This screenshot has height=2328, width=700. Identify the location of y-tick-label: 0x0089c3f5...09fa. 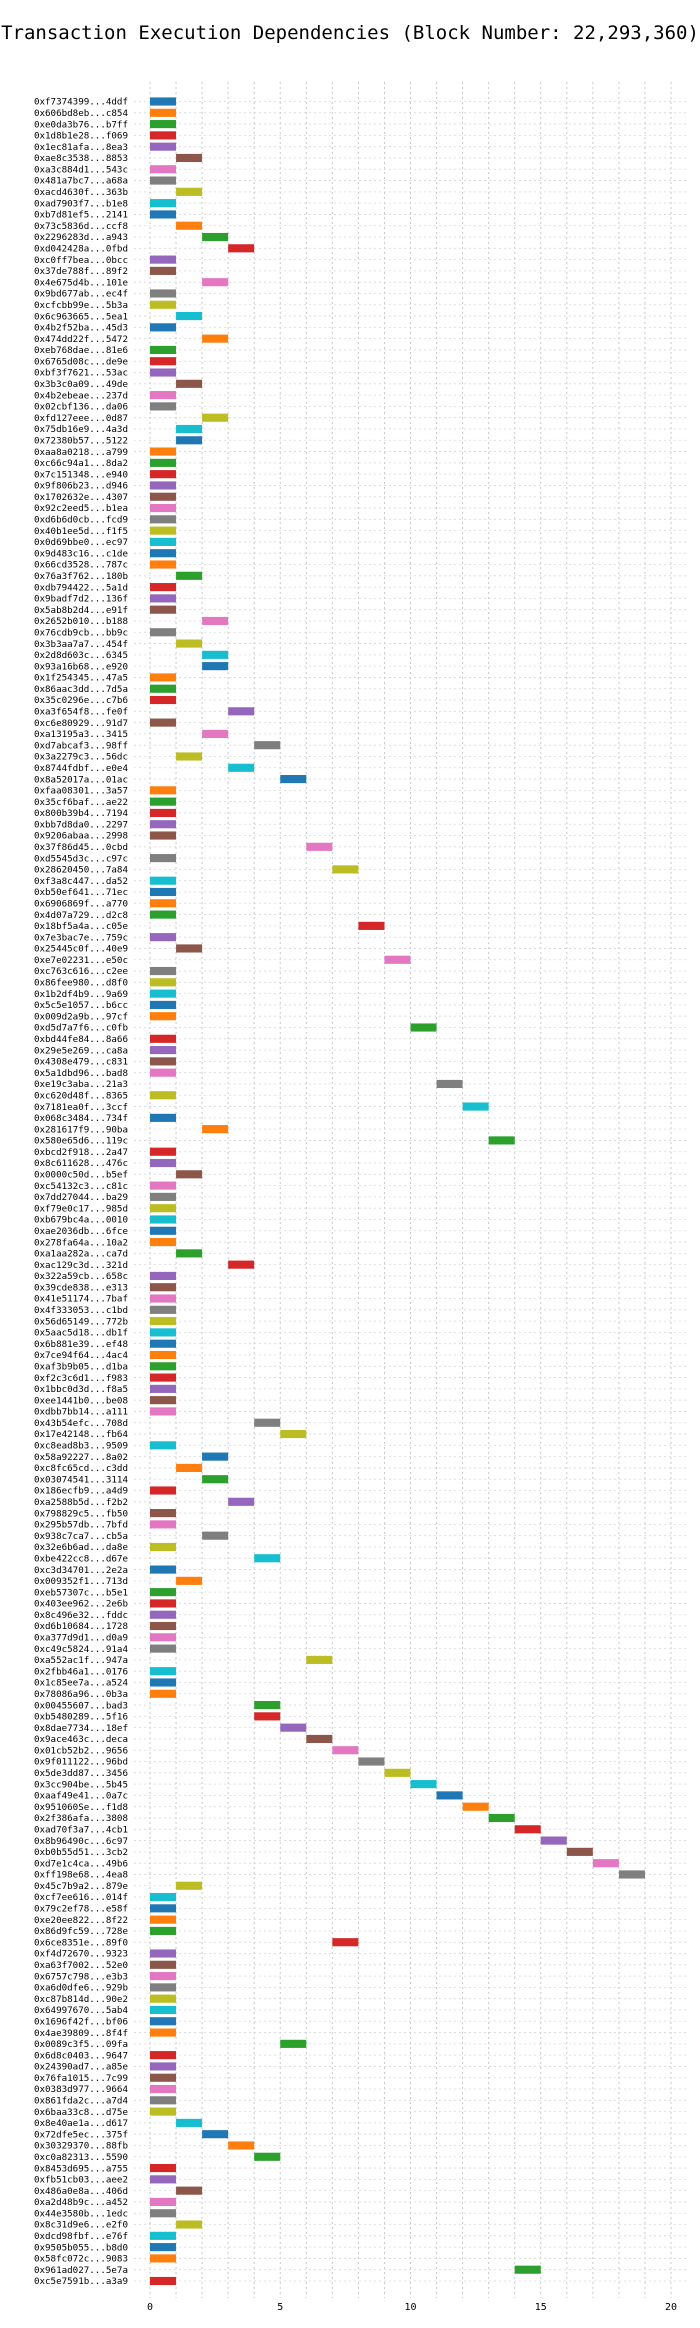
(81, 2044).